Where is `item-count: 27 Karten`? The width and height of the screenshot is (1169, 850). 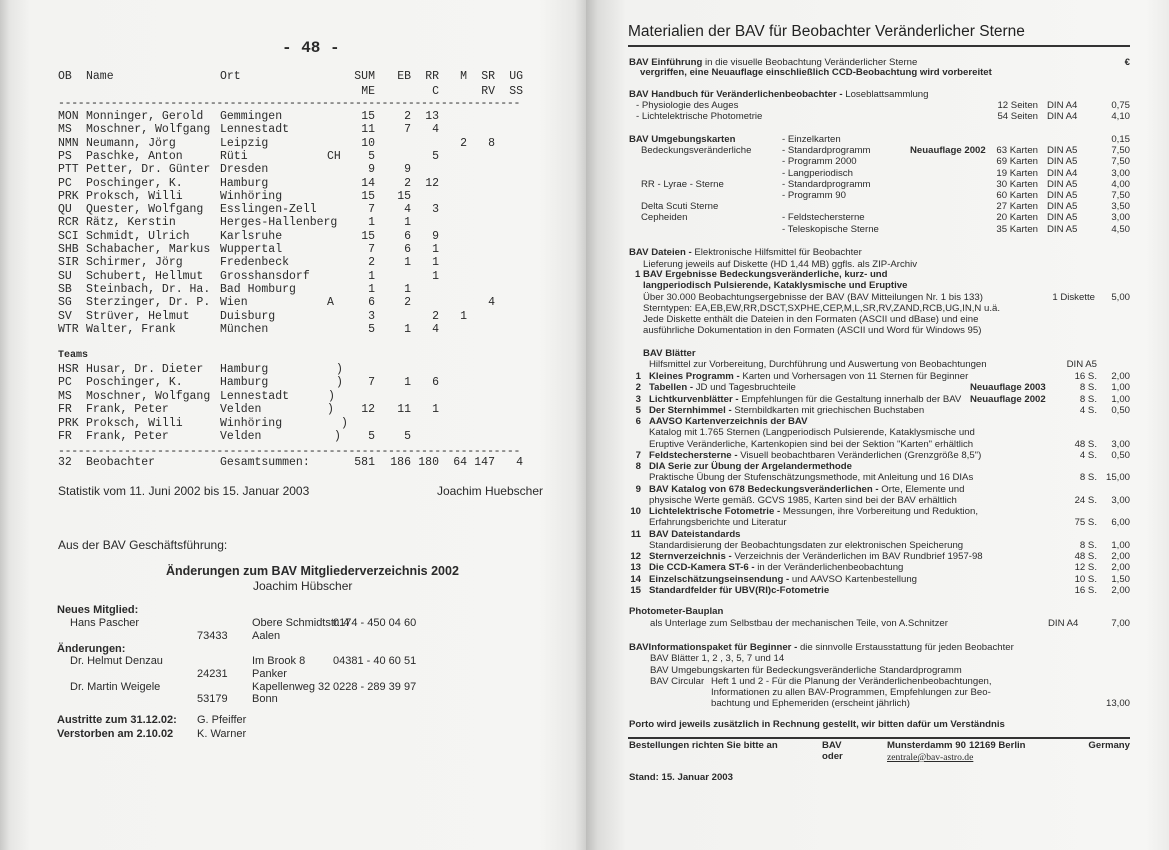 item-count: 27 Karten is located at coordinates (1017, 207).